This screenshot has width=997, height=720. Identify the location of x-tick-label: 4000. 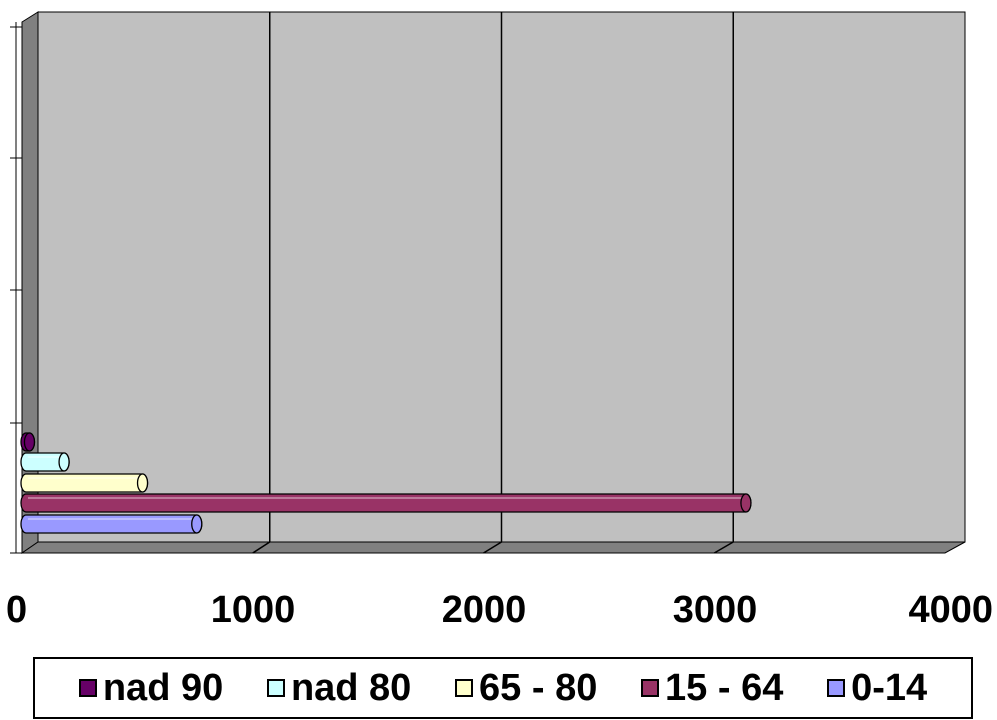
(950, 610).